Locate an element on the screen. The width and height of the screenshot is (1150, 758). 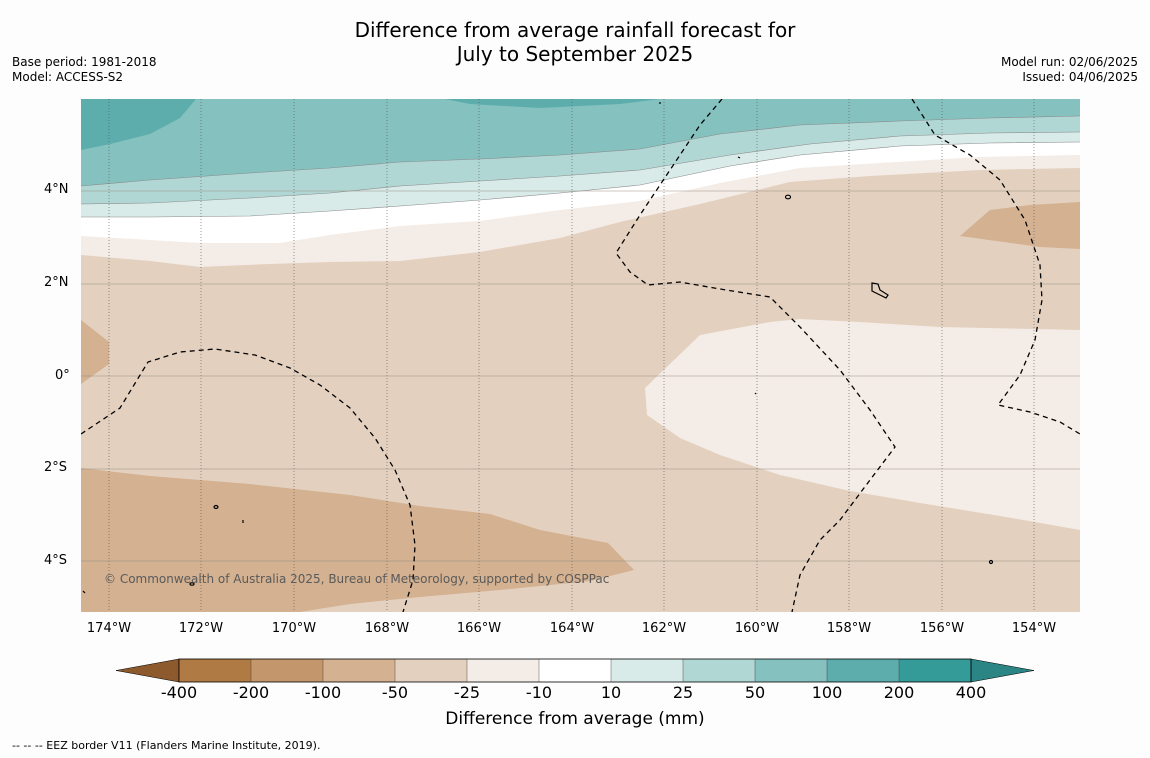
colorbar-label: 200 is located at coordinates (899, 692).